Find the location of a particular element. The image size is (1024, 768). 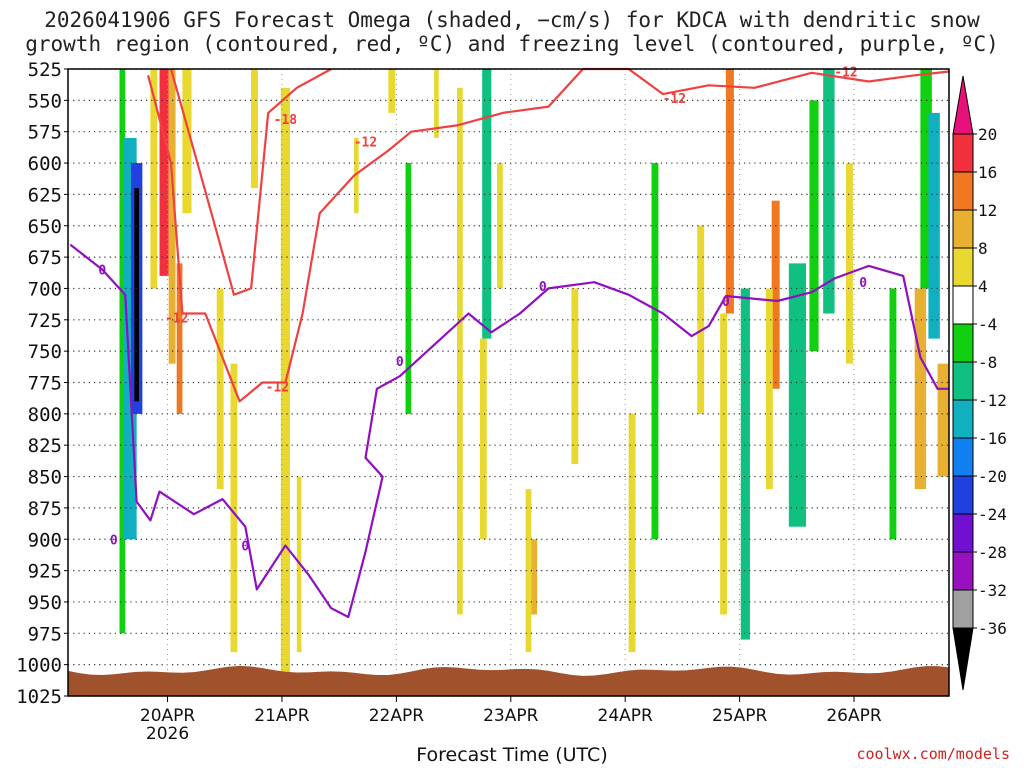

y-tick-label: 775 is located at coordinates (45, 384).